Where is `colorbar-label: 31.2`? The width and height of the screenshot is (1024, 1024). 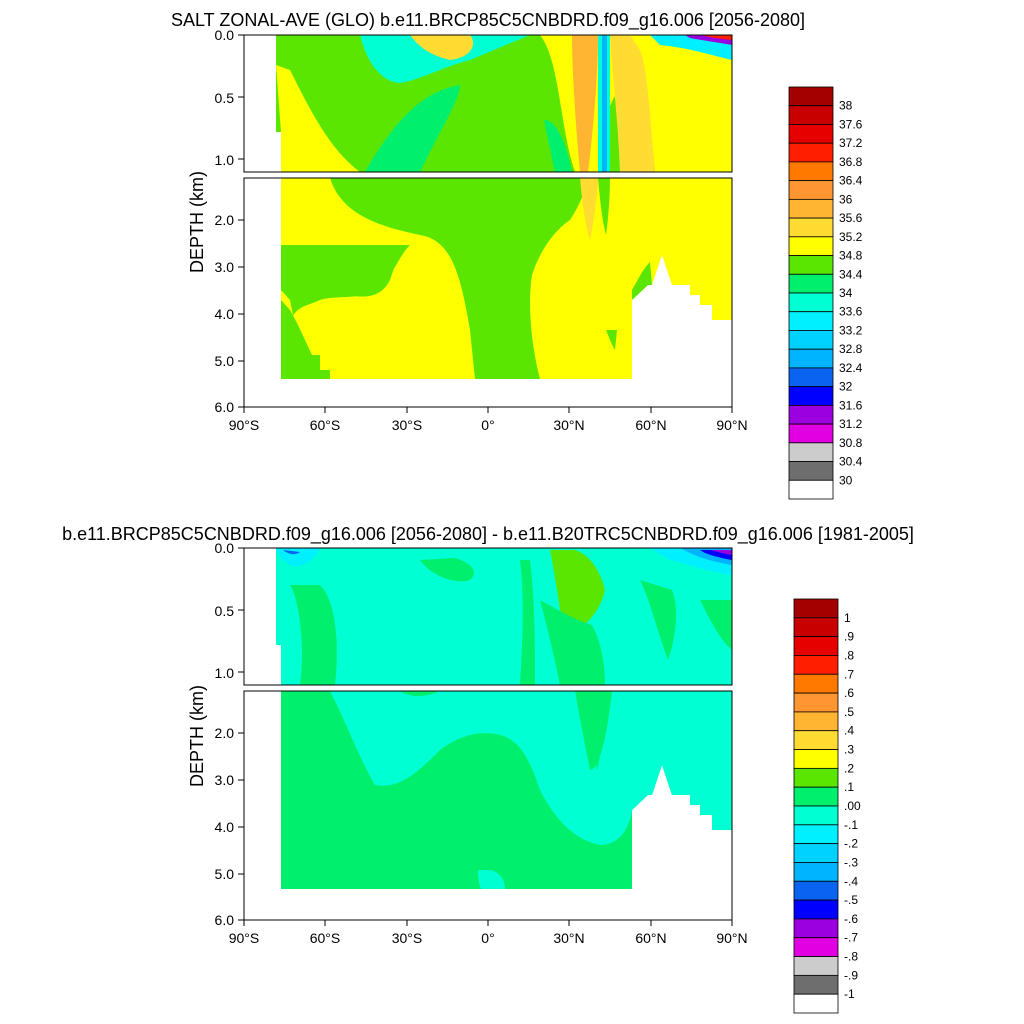 colorbar-label: 31.2 is located at coordinates (851, 424).